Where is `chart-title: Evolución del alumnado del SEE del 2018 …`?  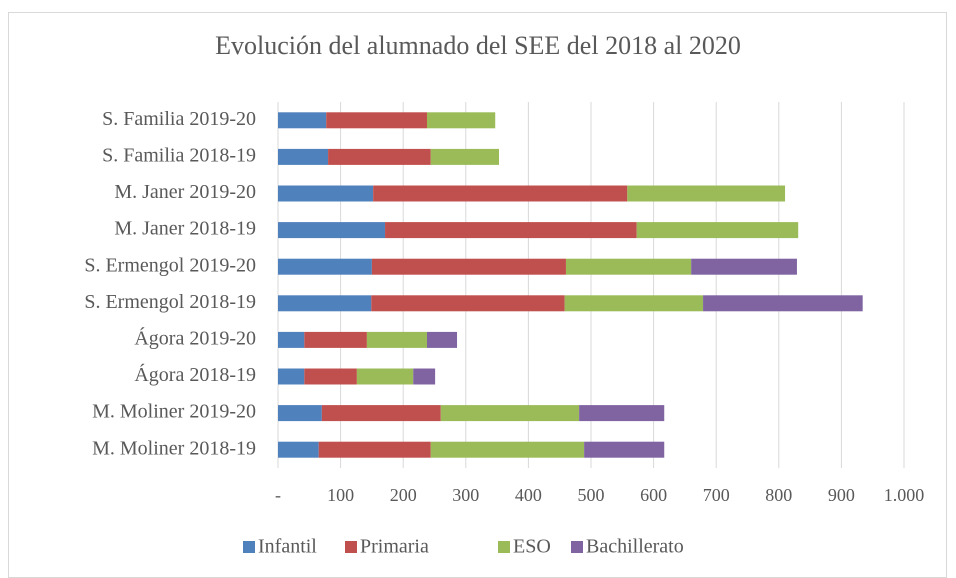 chart-title: Evolución del alumnado del SEE del 2018 … is located at coordinates (478, 45).